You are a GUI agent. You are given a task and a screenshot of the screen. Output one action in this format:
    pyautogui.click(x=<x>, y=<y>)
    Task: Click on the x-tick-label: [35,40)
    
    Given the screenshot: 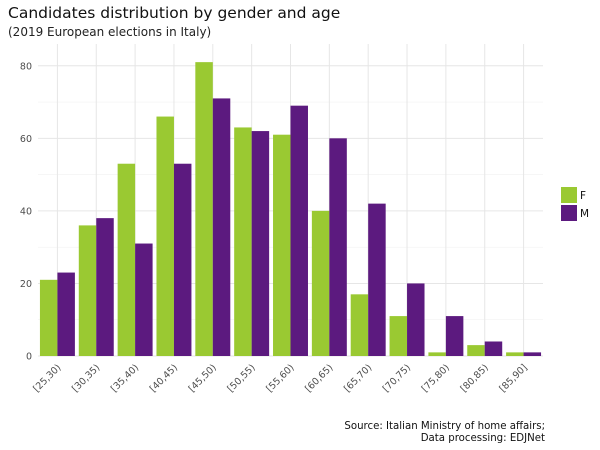 What is the action you would take?
    pyautogui.click(x=125, y=378)
    